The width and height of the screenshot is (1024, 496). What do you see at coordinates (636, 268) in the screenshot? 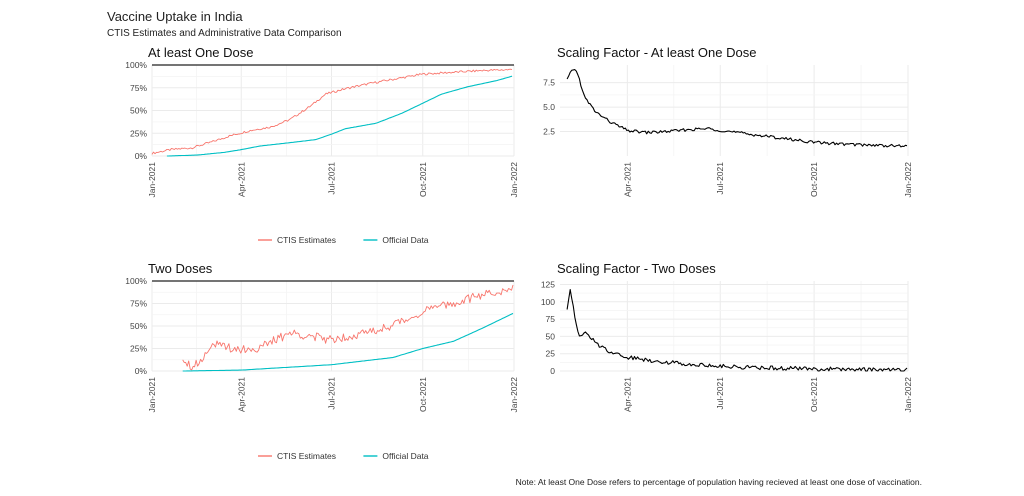
I see `chart-title: Scaling Factor - Two Doses` at bounding box center [636, 268].